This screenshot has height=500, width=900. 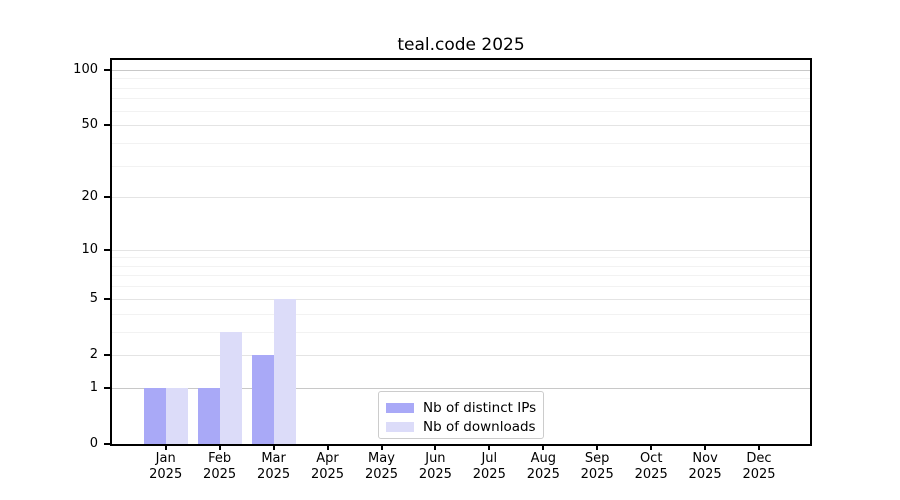 What do you see at coordinates (89, 197) in the screenshot?
I see `y-tick-label-20: 20` at bounding box center [89, 197].